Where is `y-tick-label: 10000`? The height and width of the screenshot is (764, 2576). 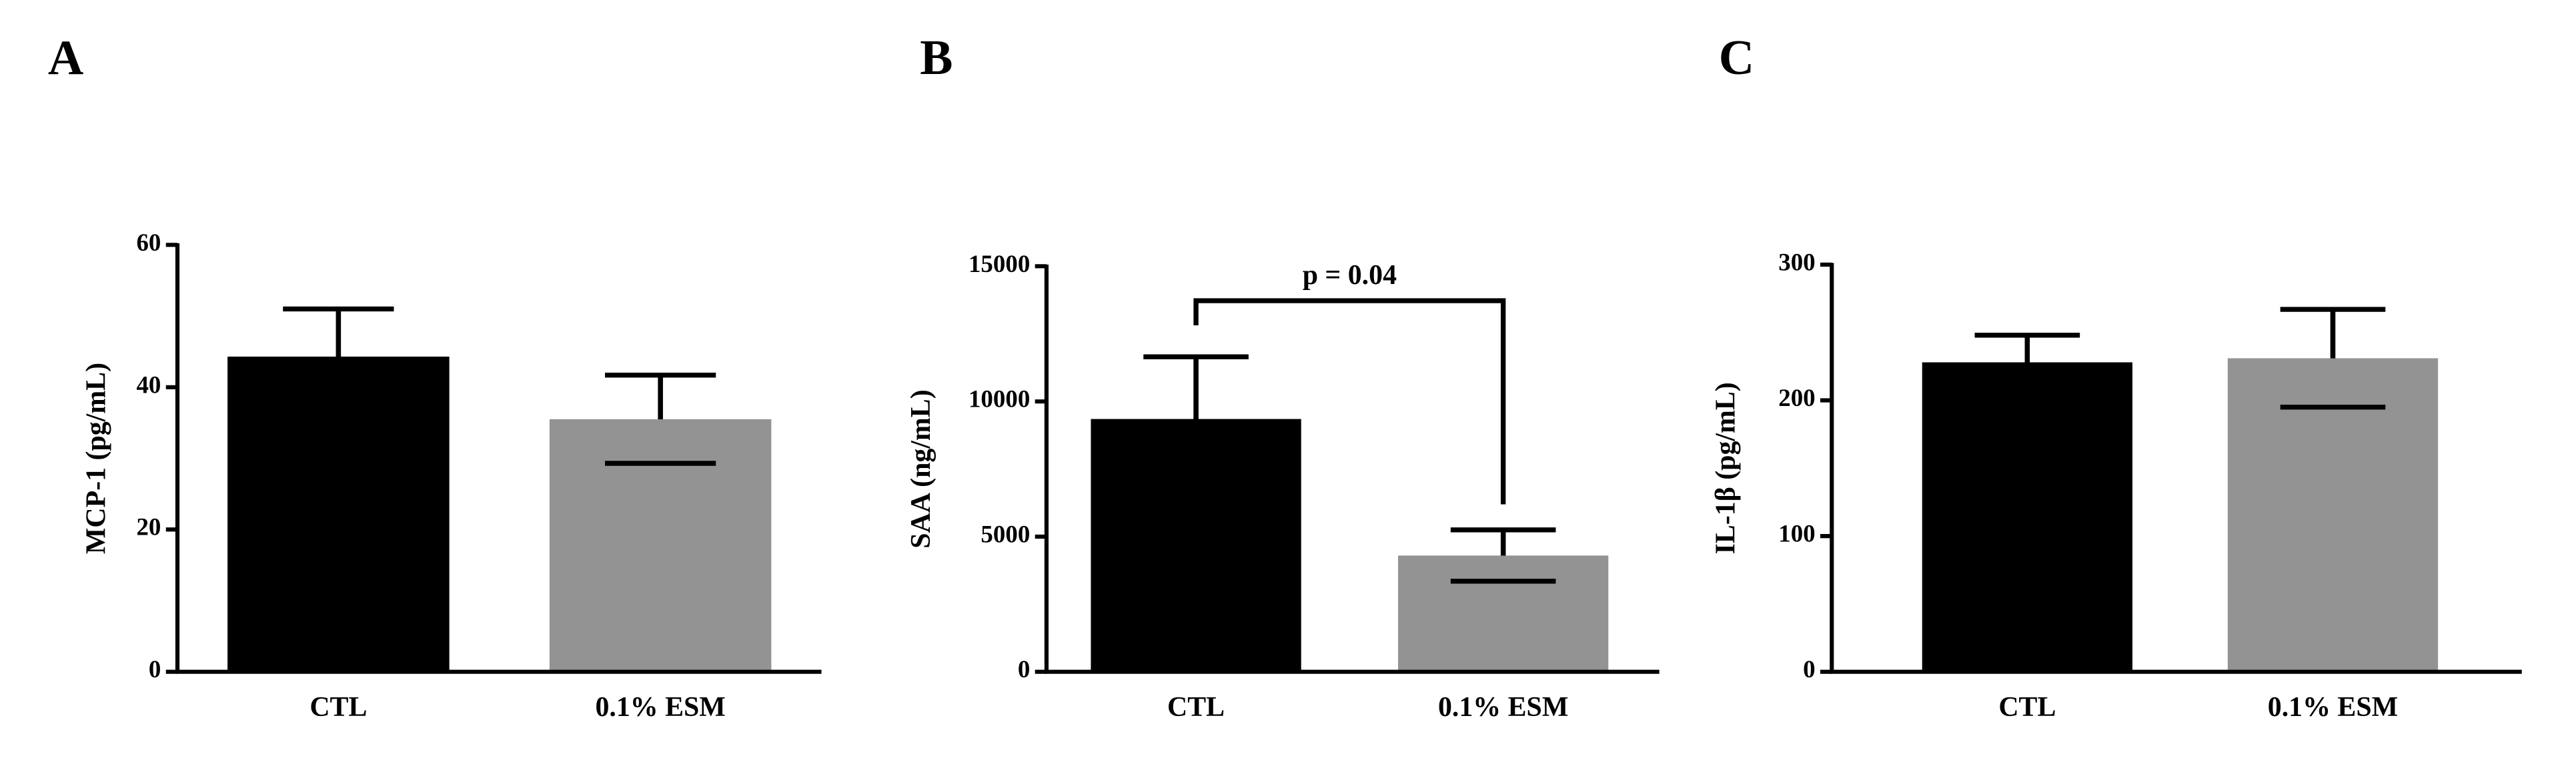
y-tick-label: 10000 is located at coordinates (1000, 399).